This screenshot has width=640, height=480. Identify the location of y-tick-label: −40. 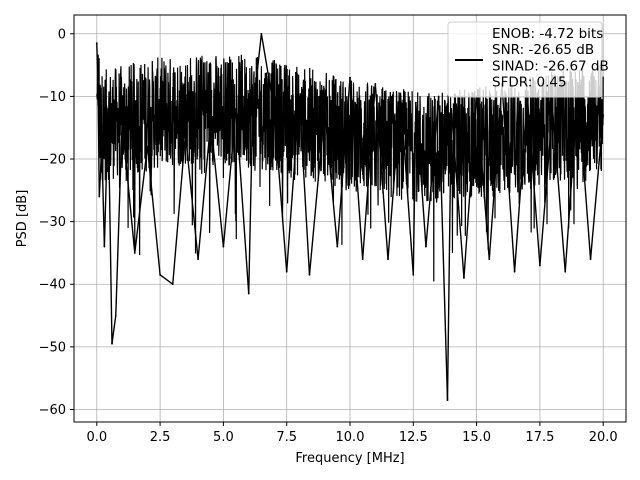
(52, 285).